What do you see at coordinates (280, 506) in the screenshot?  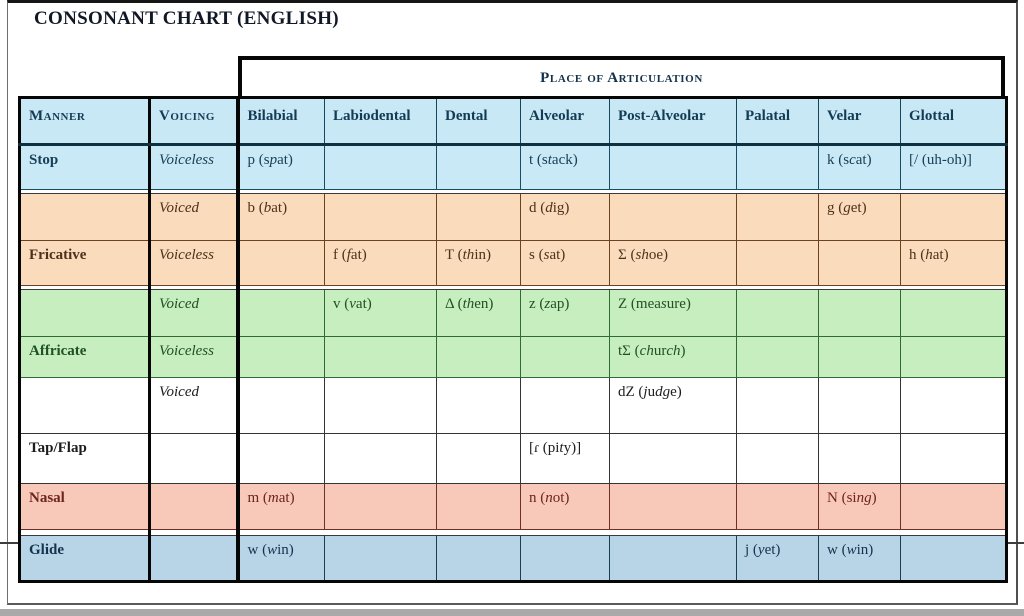 I see `phoneme-cell: m (mat)` at bounding box center [280, 506].